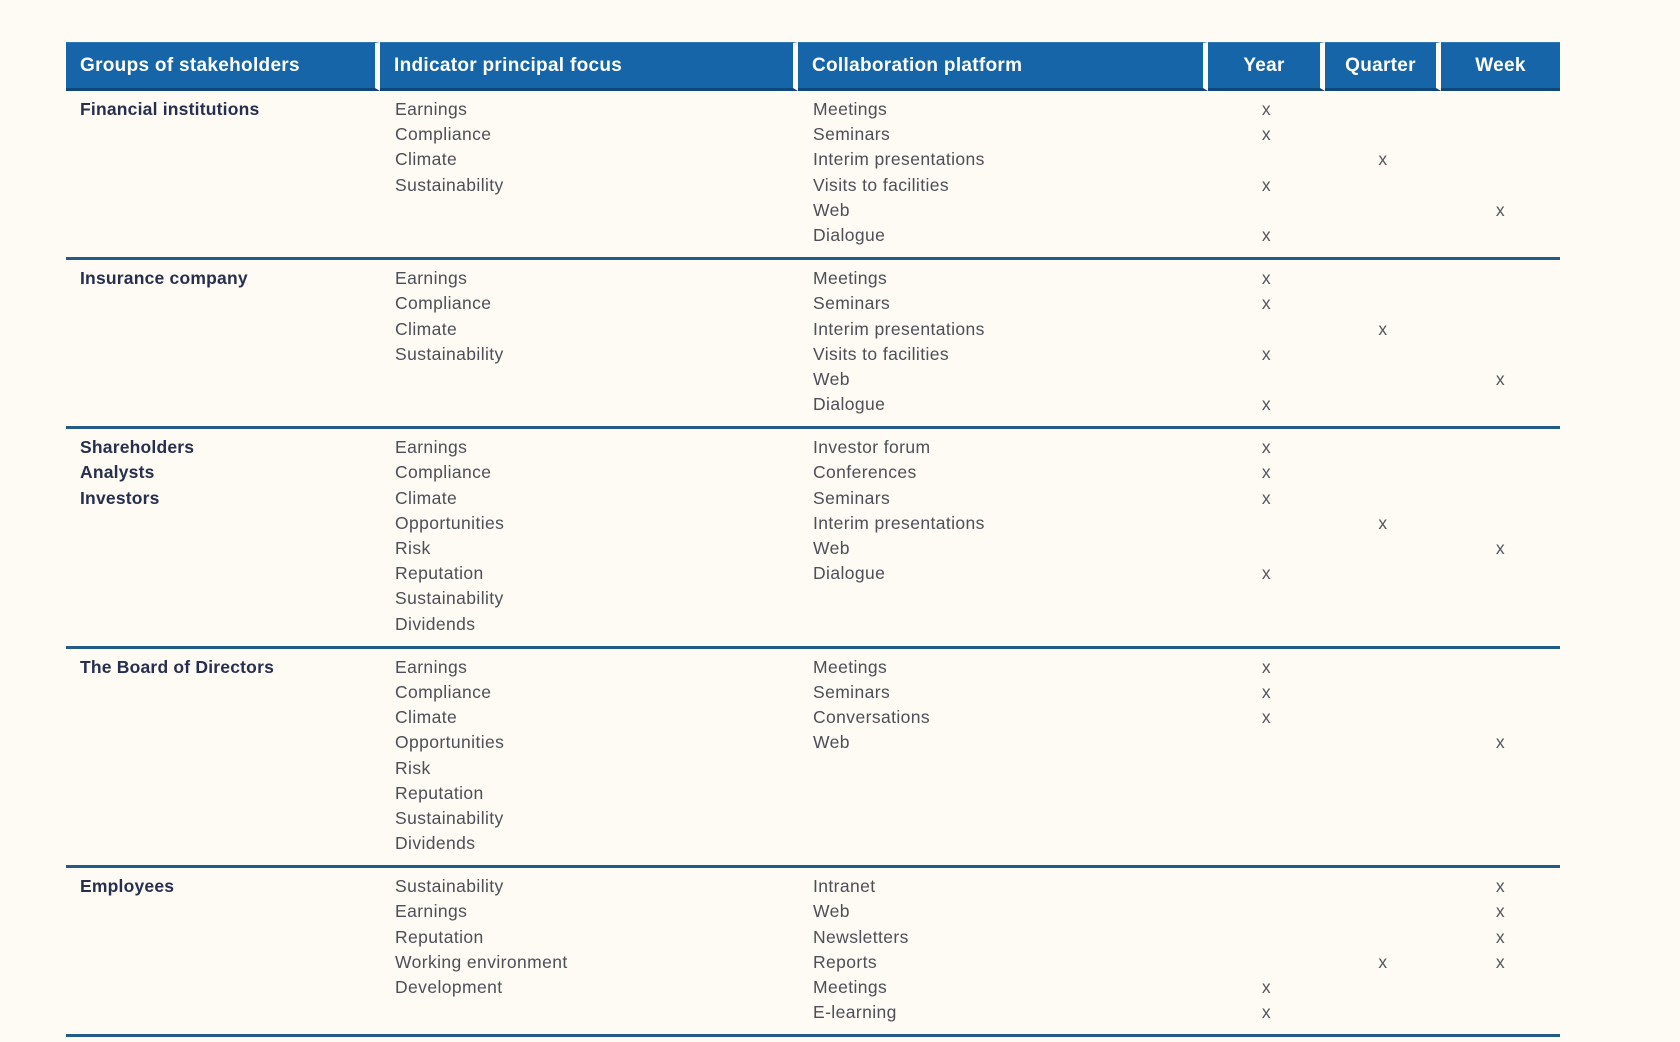 The image size is (1680, 1042). What do you see at coordinates (813, 624) in the screenshot?
I see `table-row: Dividends` at bounding box center [813, 624].